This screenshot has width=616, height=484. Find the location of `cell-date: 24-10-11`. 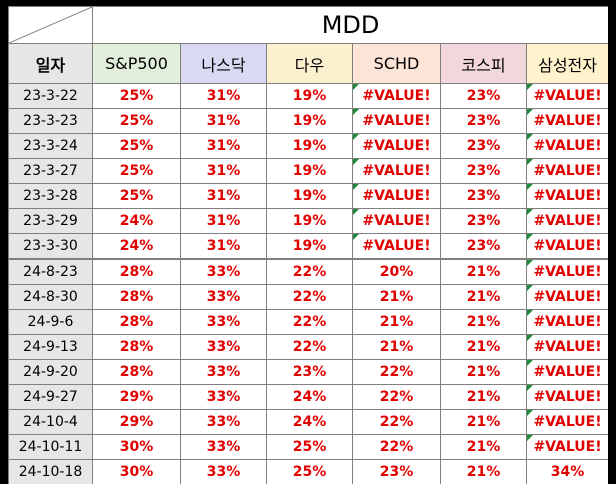

cell-date: 24-10-11 is located at coordinates (50, 447).